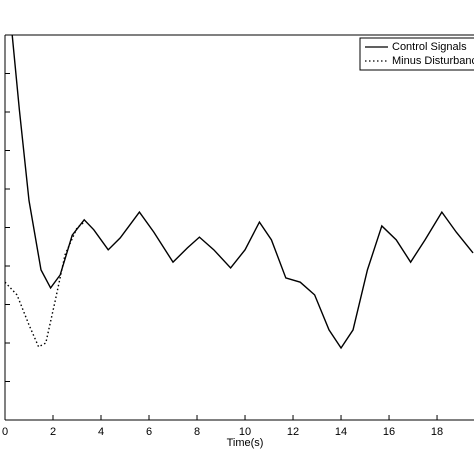 The height and width of the screenshot is (474, 474). What do you see at coordinates (5, 432) in the screenshot?
I see `x-tick-label: 0` at bounding box center [5, 432].